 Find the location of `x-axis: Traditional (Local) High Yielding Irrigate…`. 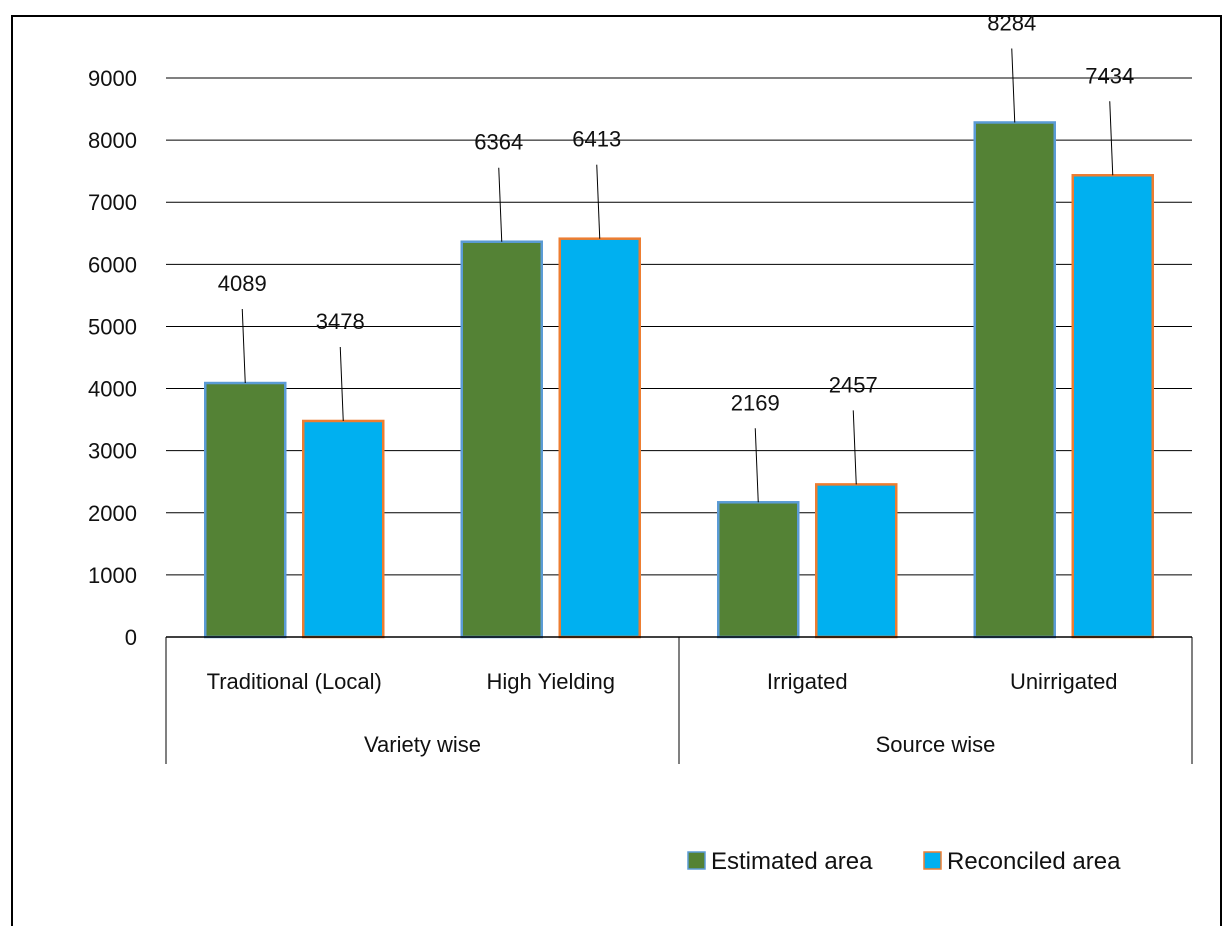

x-axis: Traditional (Local) High Yielding Irrigate… is located at coordinates (679, 700).